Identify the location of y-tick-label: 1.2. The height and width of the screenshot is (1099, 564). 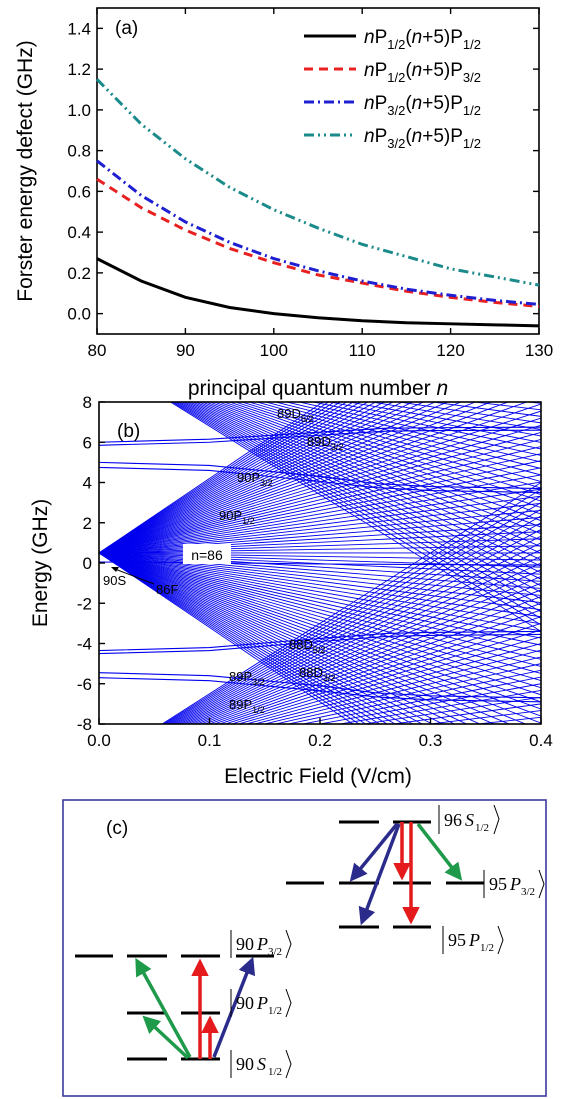
(79, 69).